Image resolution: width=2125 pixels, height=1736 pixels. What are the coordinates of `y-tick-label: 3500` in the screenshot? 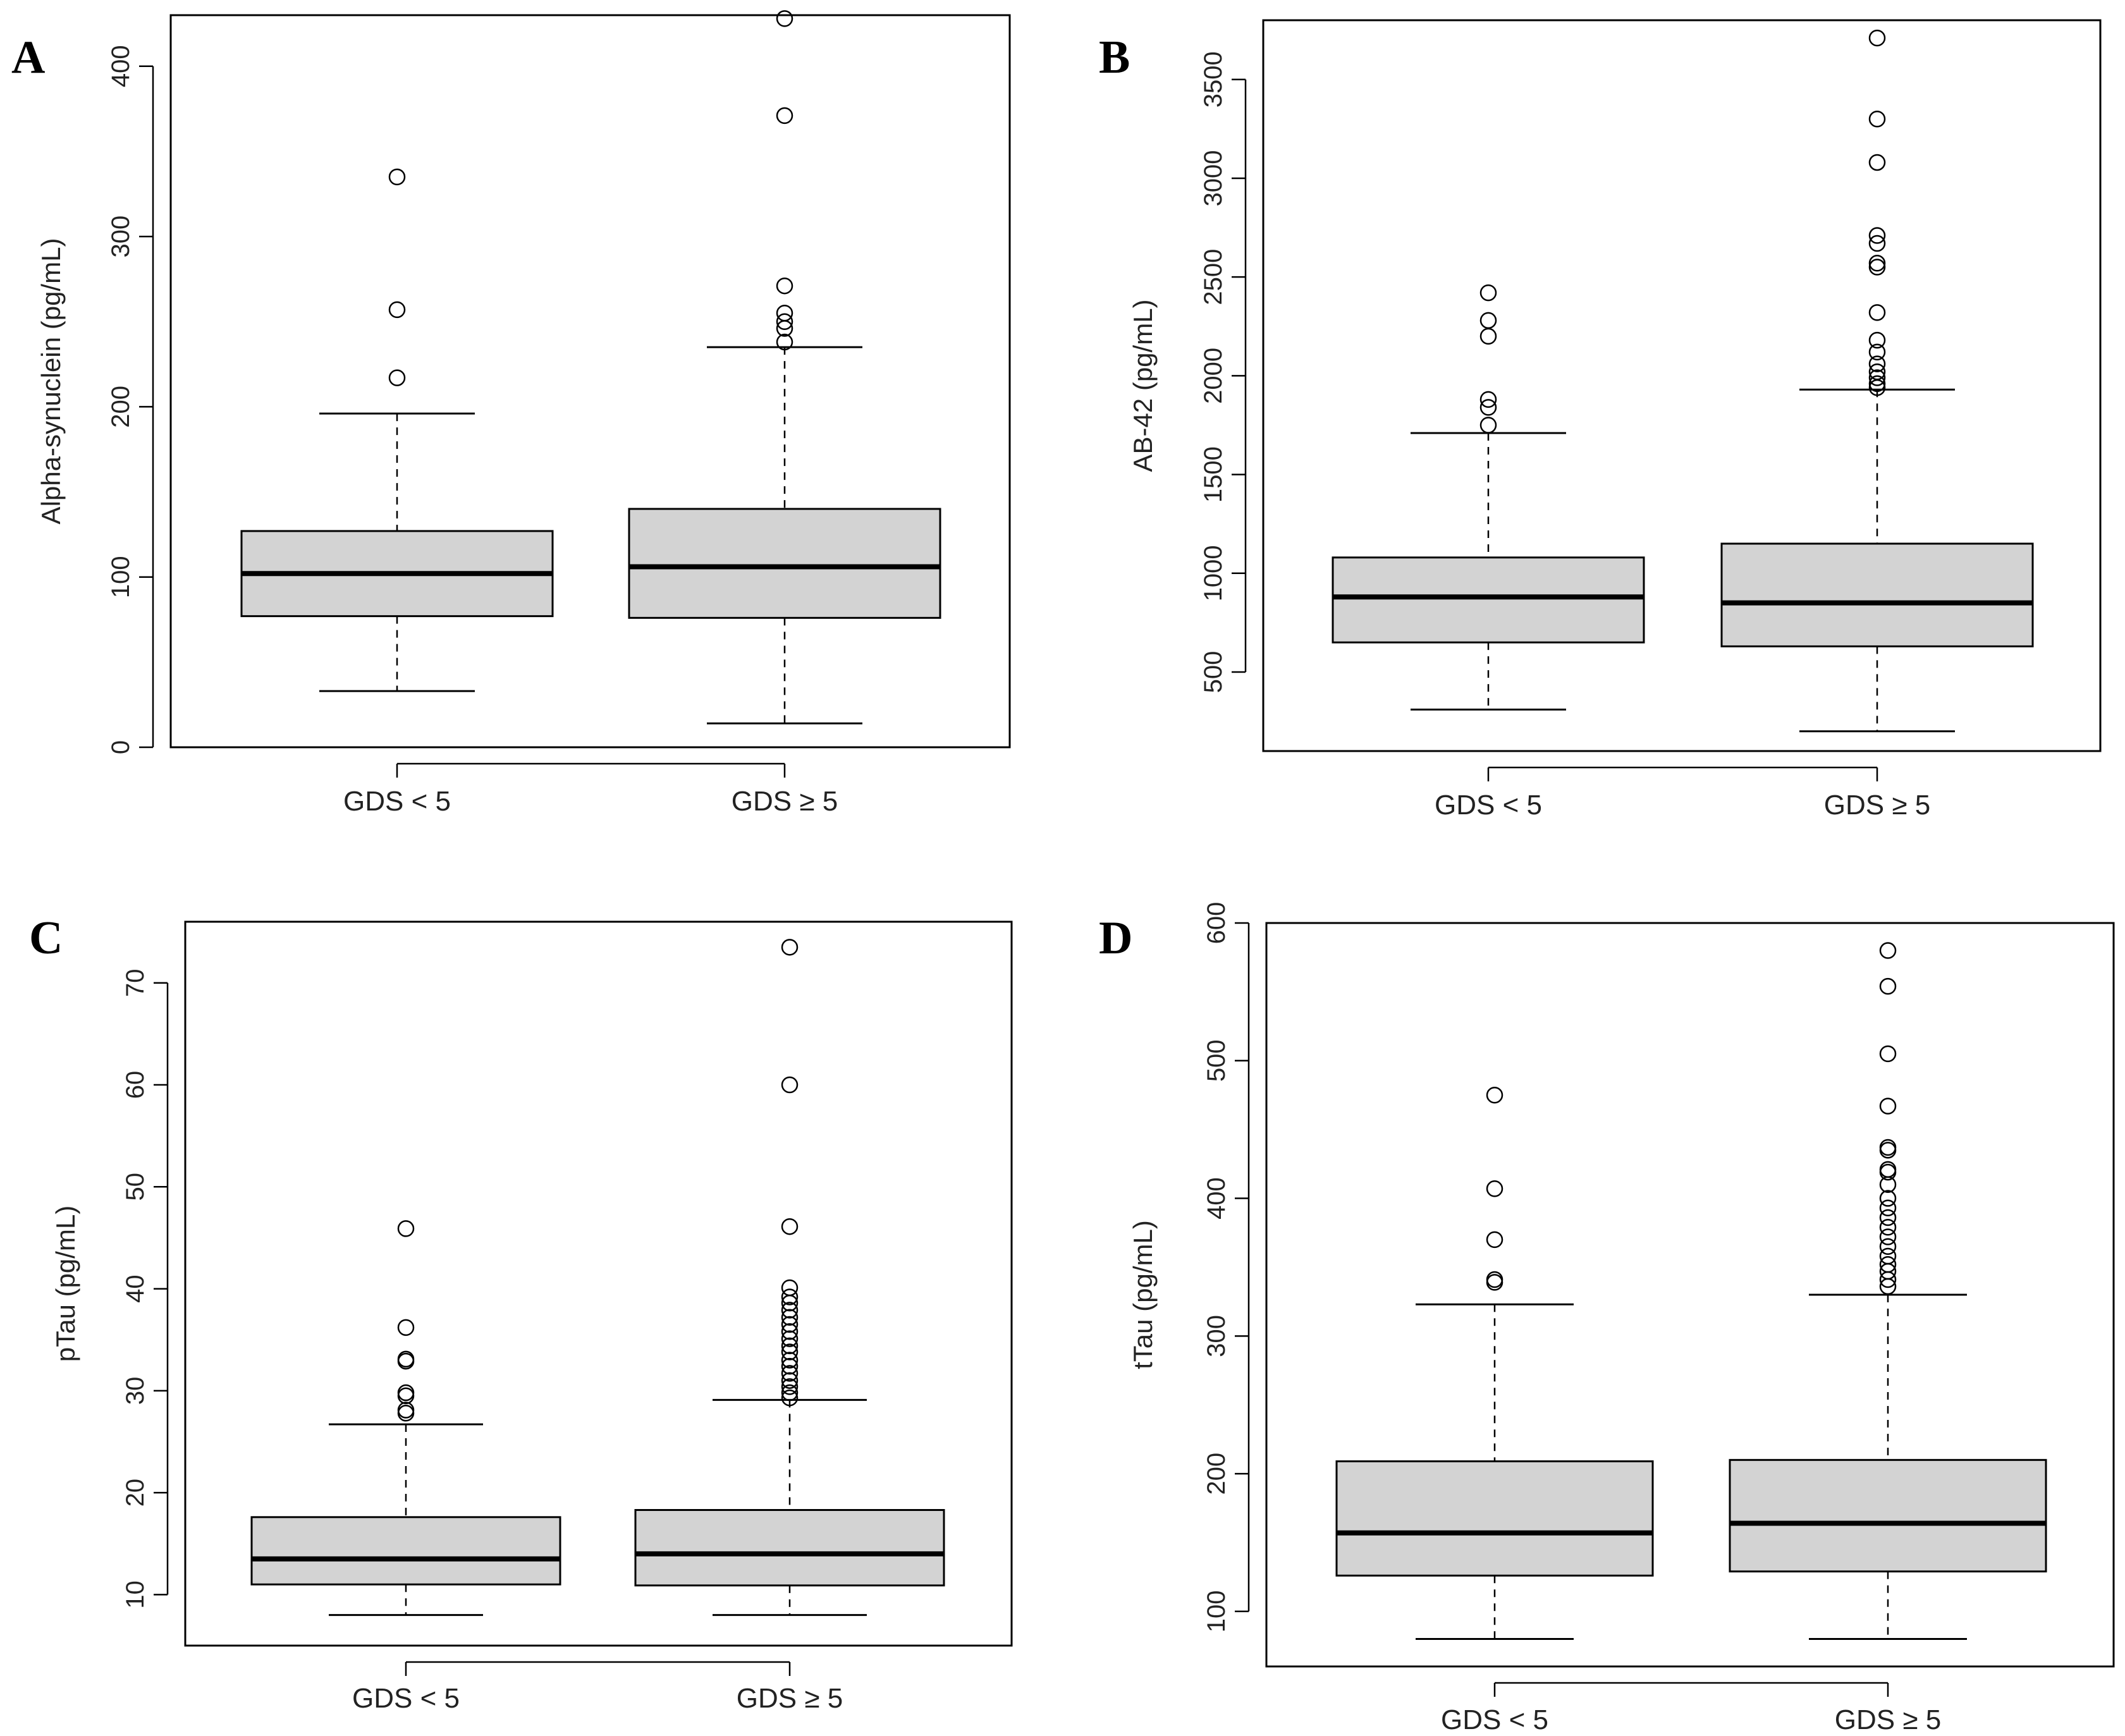 It's located at (1213, 79).